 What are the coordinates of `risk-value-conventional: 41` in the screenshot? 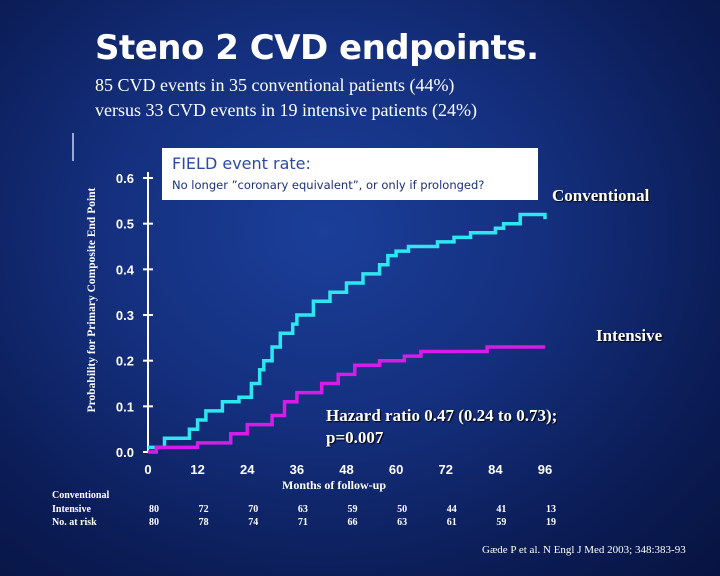 It's located at (501, 509).